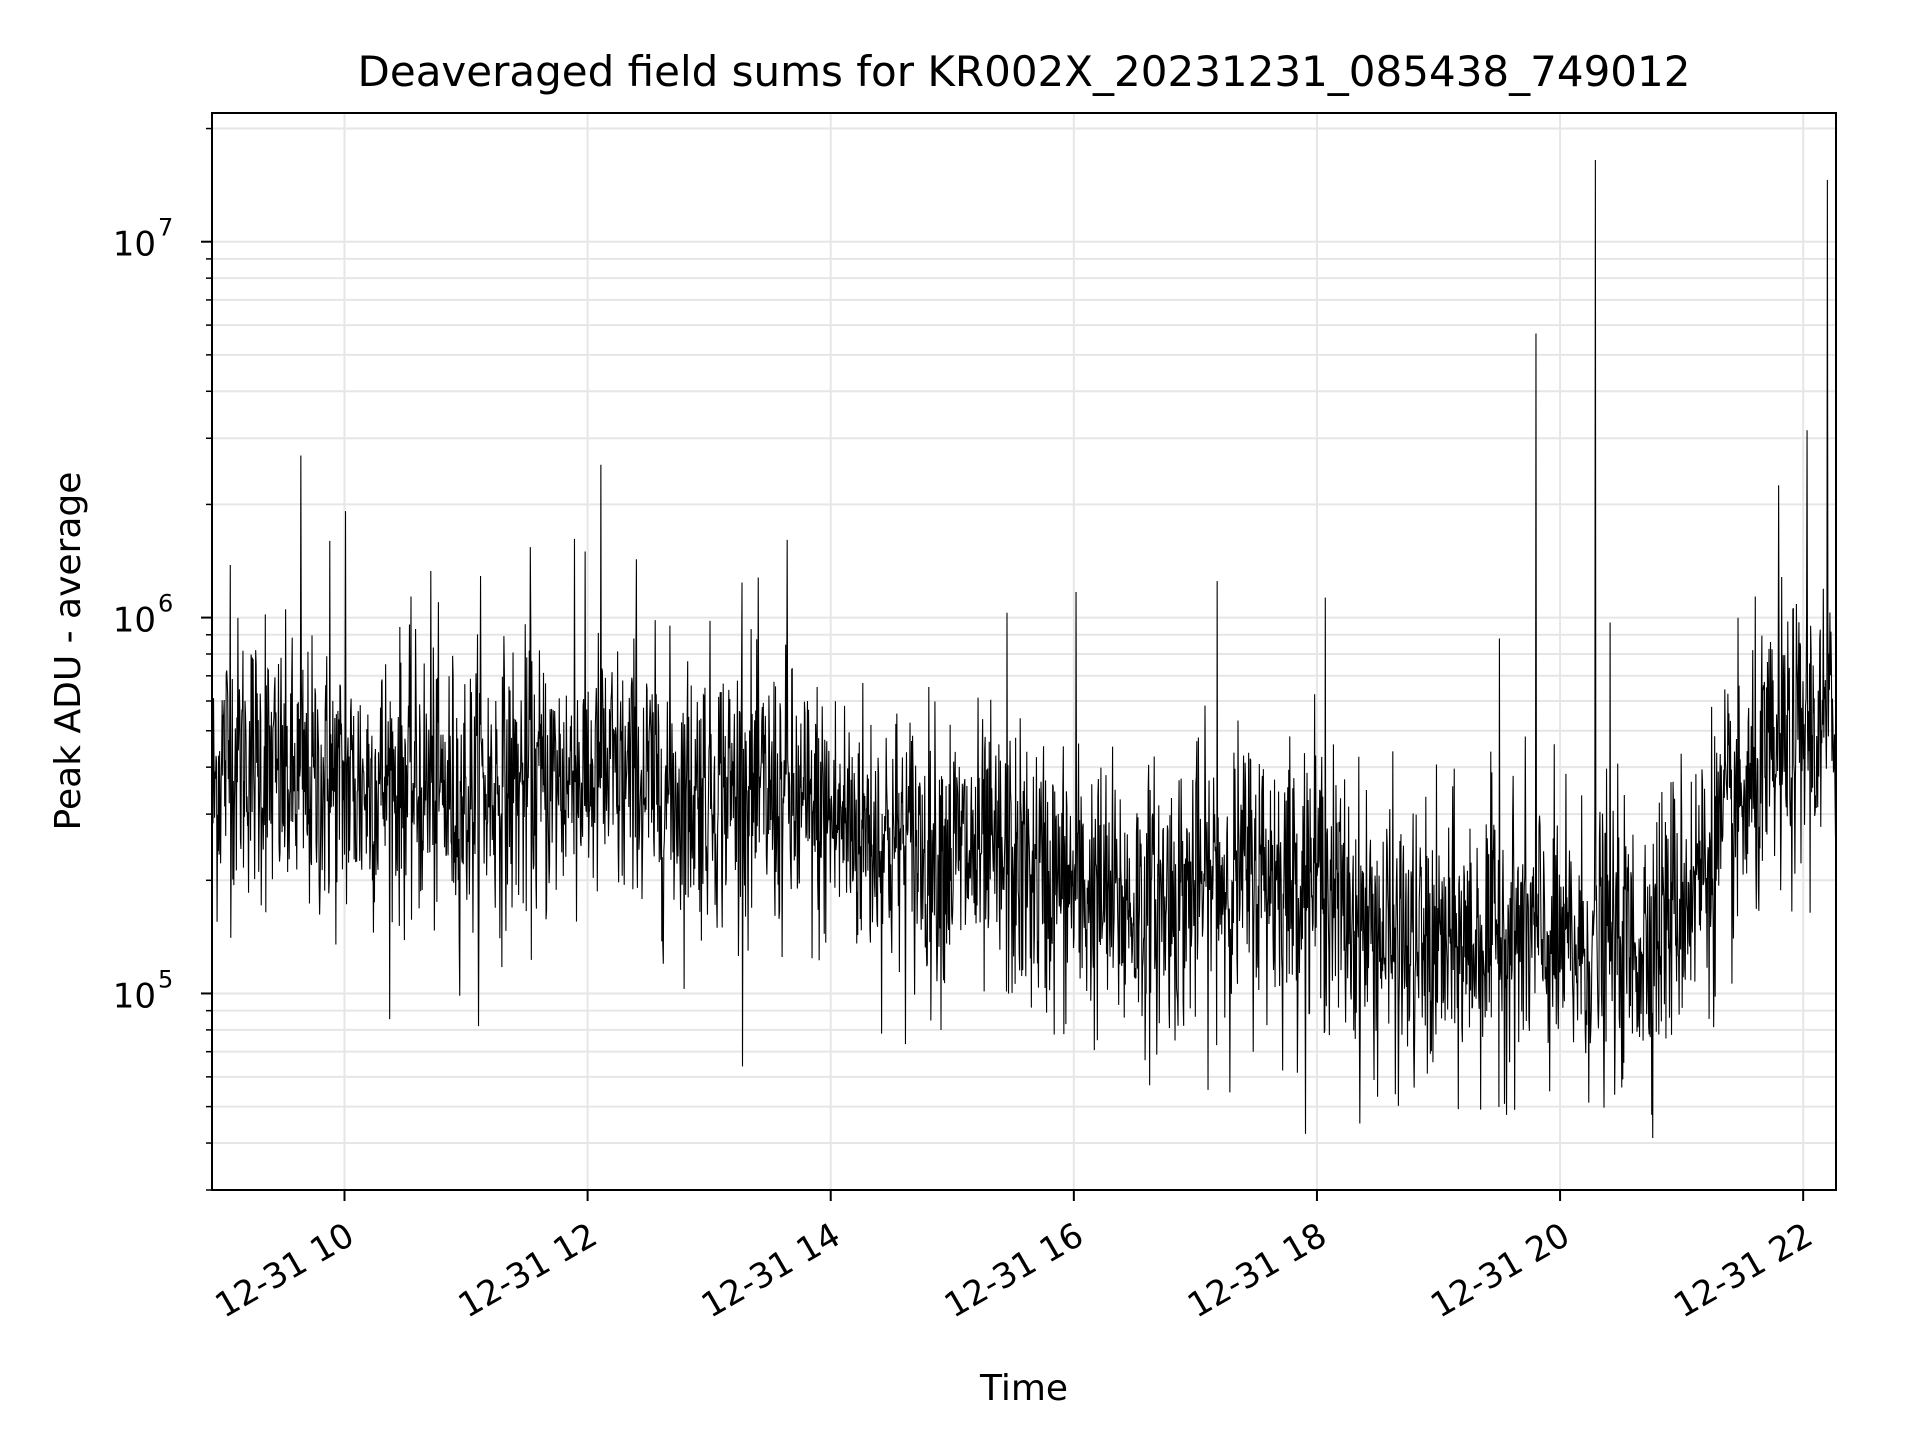  What do you see at coordinates (165, 979) in the screenshot?
I see `y-tick-exponent: 5` at bounding box center [165, 979].